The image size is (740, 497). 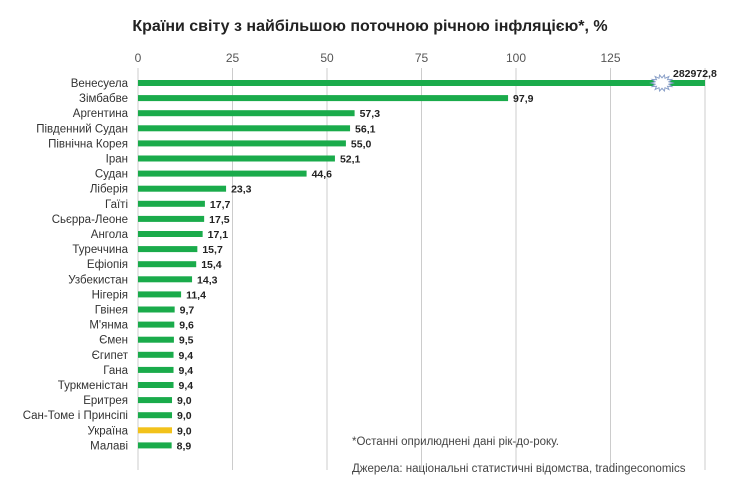 What do you see at coordinates (322, 175) in the screenshot?
I see `value-label: 44,6` at bounding box center [322, 175].